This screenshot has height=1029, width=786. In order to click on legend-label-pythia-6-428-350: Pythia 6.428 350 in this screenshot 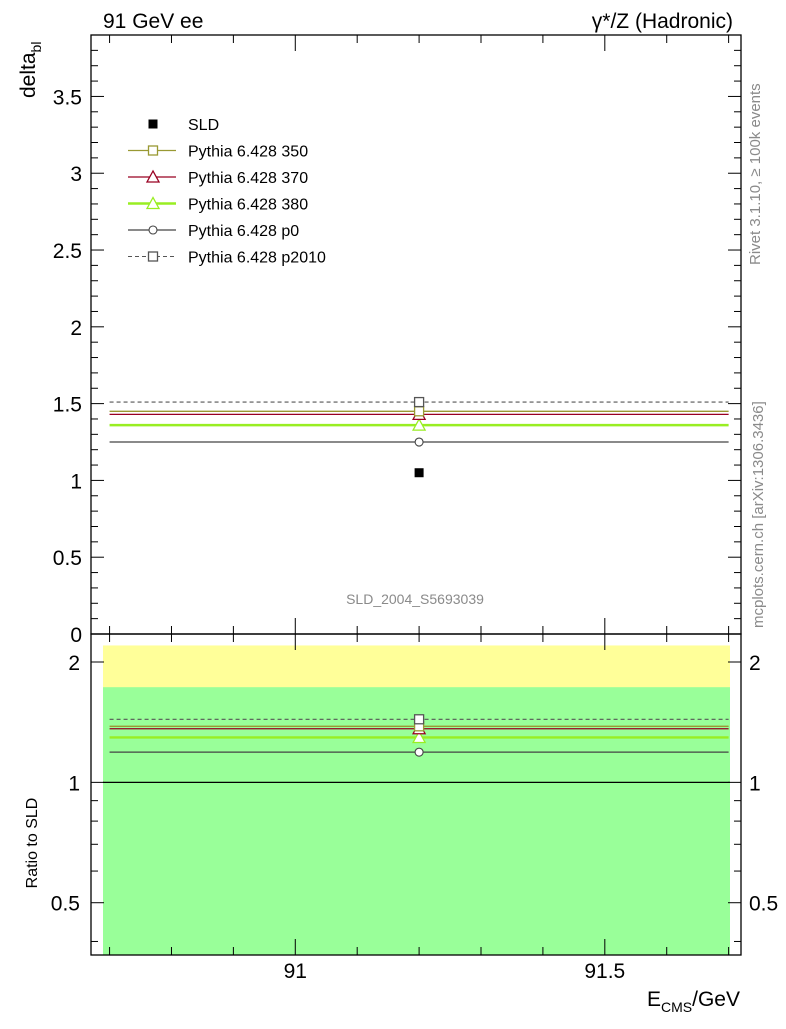, I will do `click(248, 152)`.